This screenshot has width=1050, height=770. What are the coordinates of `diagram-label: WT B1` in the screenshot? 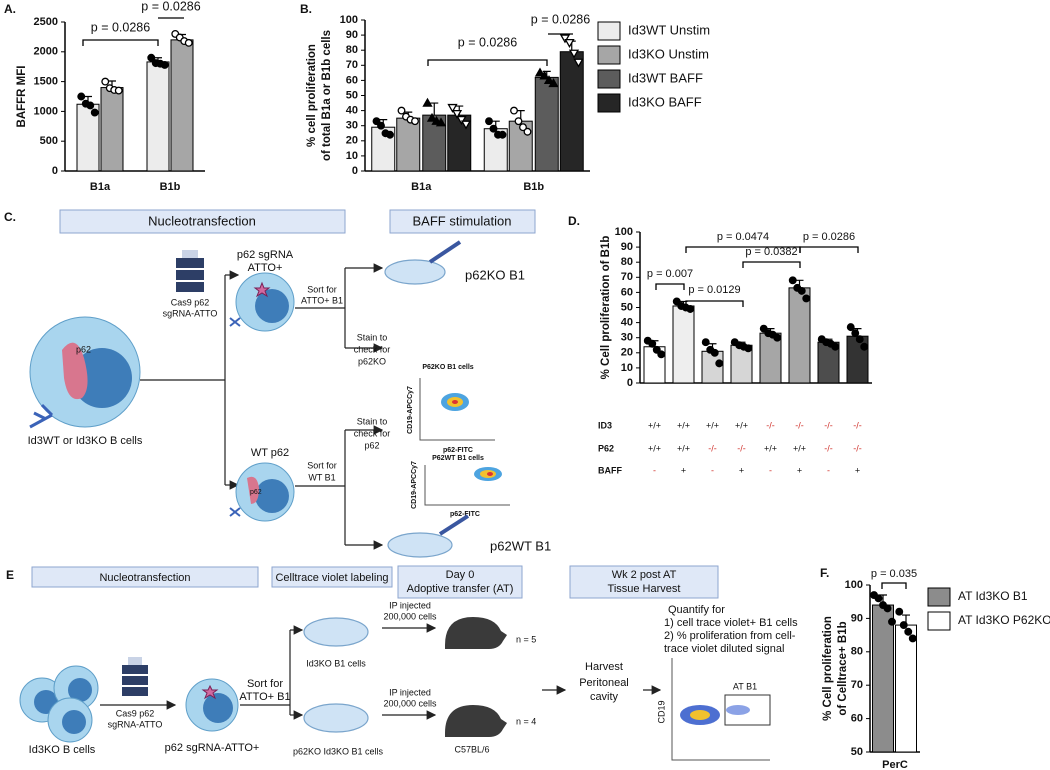 It's located at (321, 477).